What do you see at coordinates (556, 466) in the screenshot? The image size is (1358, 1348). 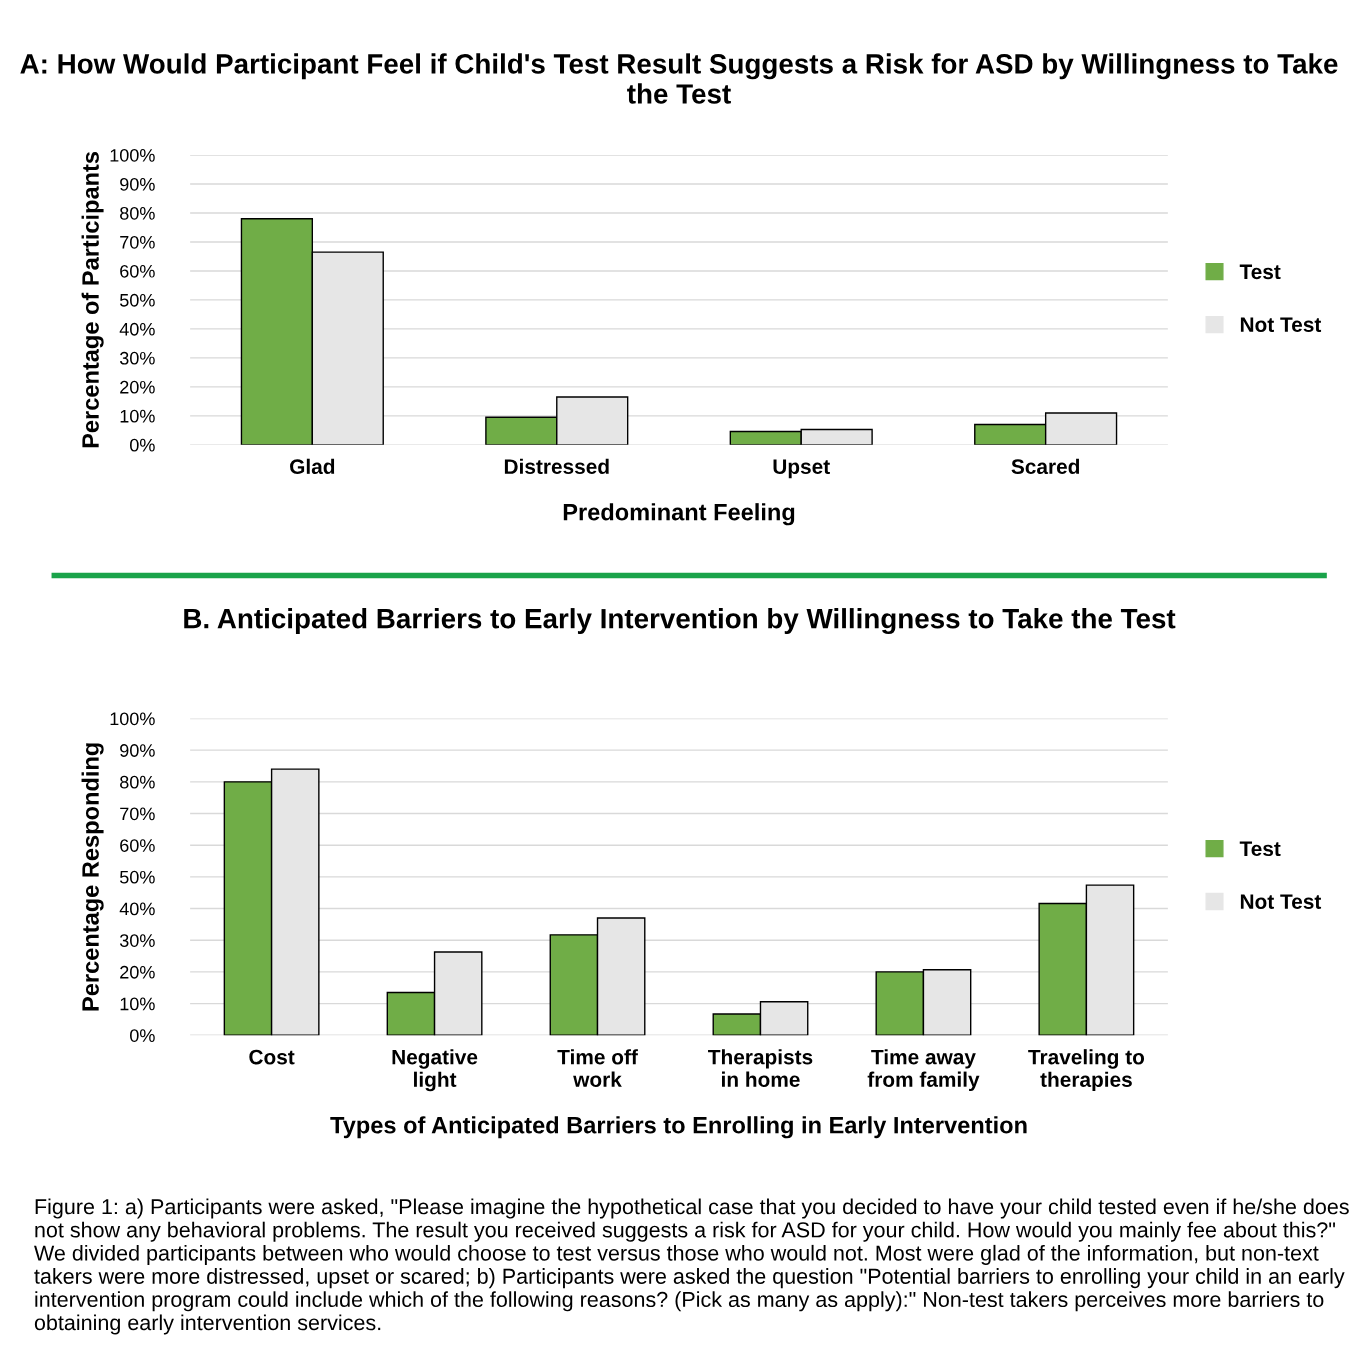 I see `x-tick-label: Distressed` at bounding box center [556, 466].